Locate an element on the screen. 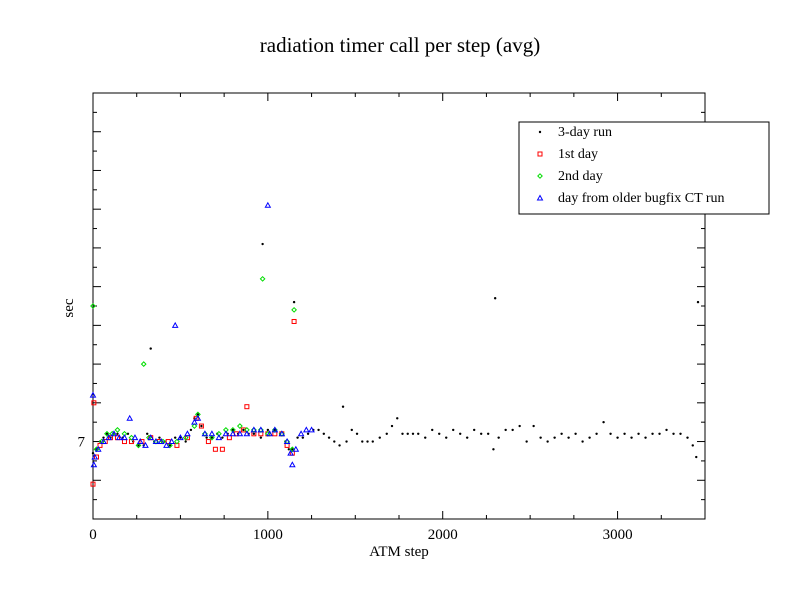 The width and height of the screenshot is (792, 612). legend-entry-label: 2nd day is located at coordinates (580, 176).